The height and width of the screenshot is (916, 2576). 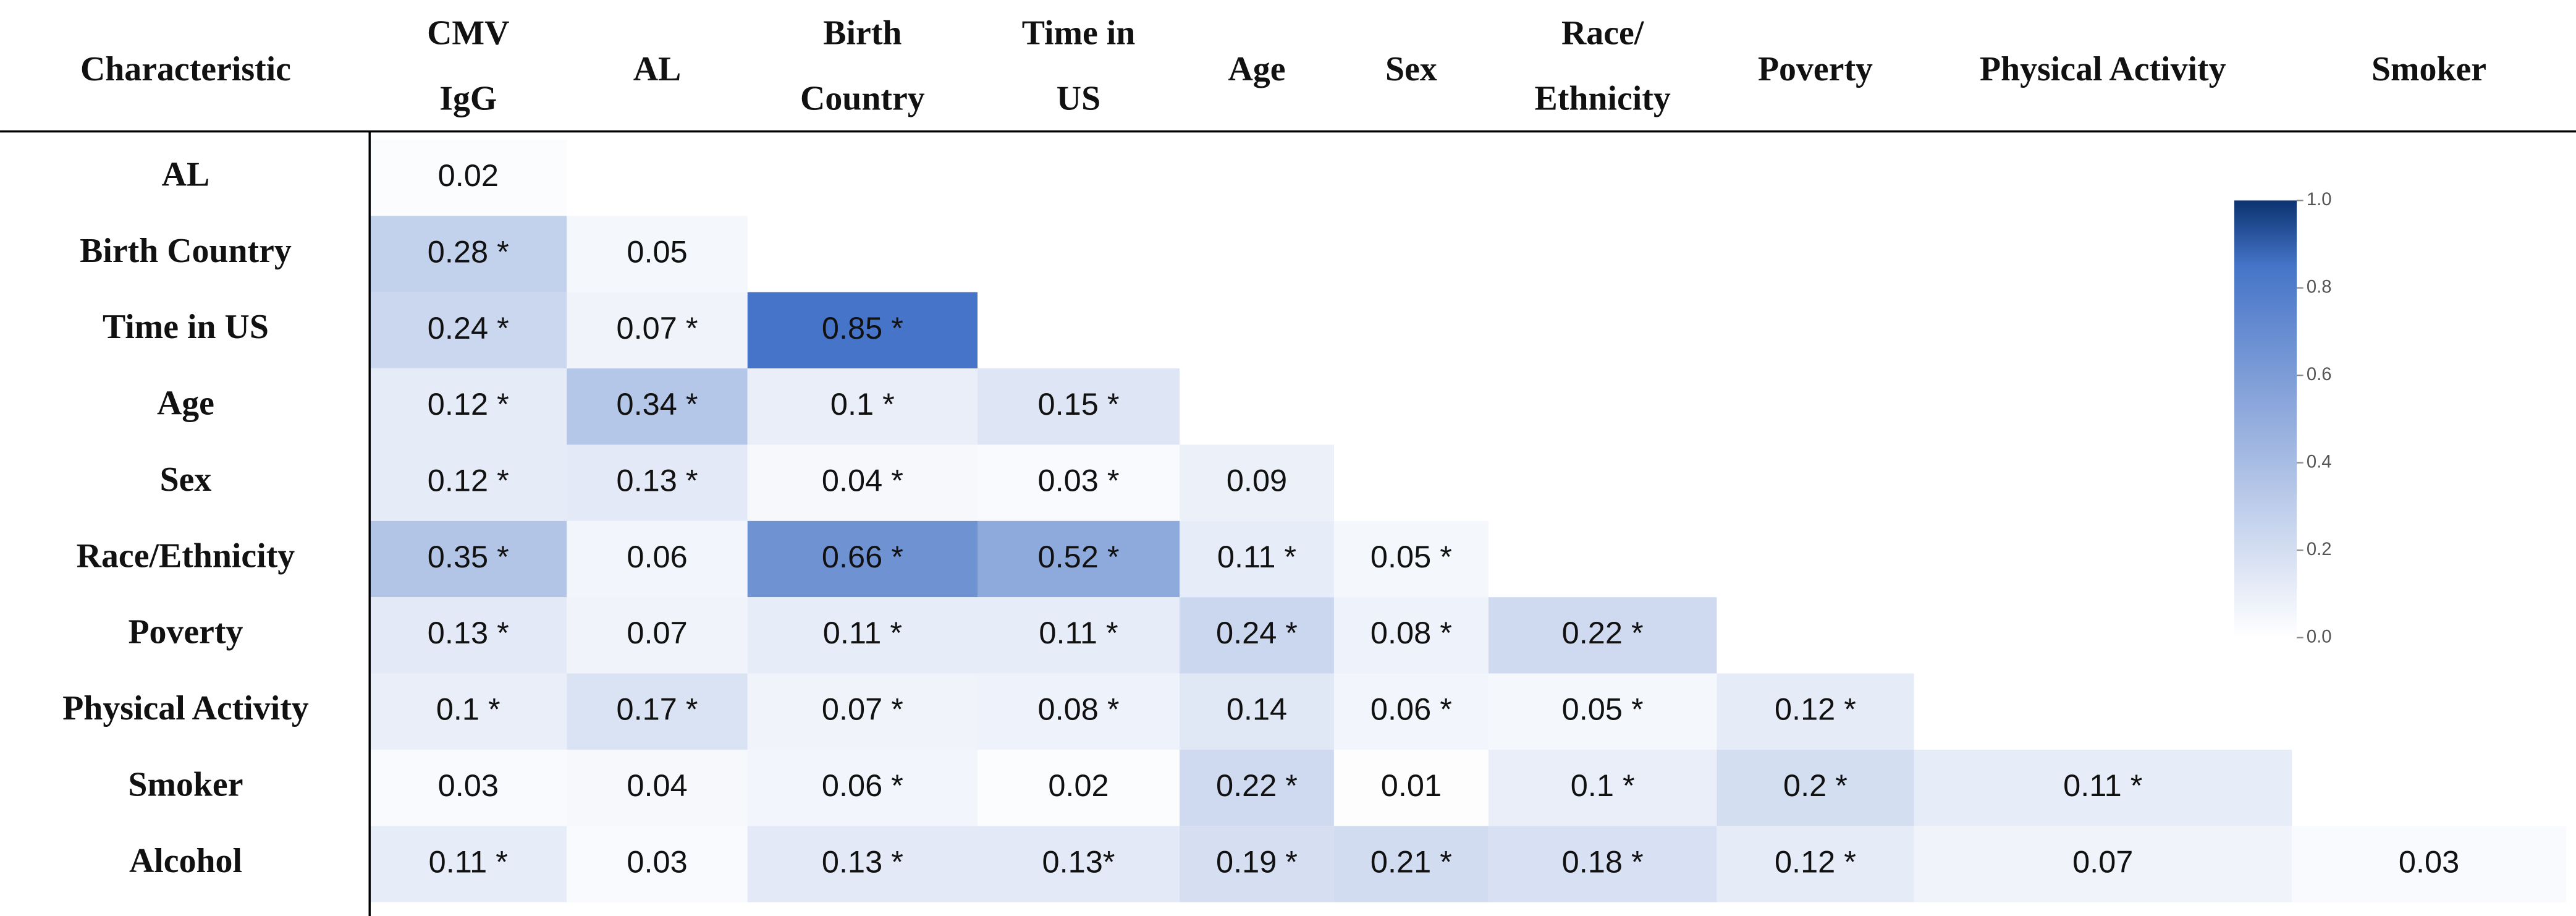 I want to click on cell-value: 0.22 *, so click(x=1257, y=785).